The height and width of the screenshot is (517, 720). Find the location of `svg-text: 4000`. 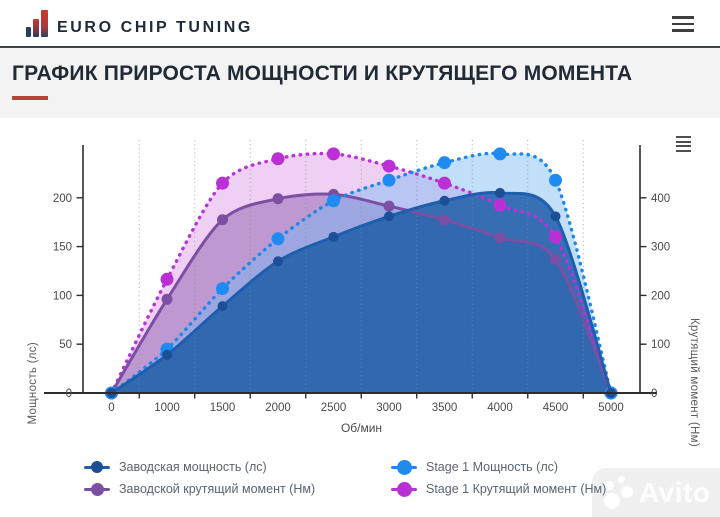

svg-text: 4000 is located at coordinates (500, 408).